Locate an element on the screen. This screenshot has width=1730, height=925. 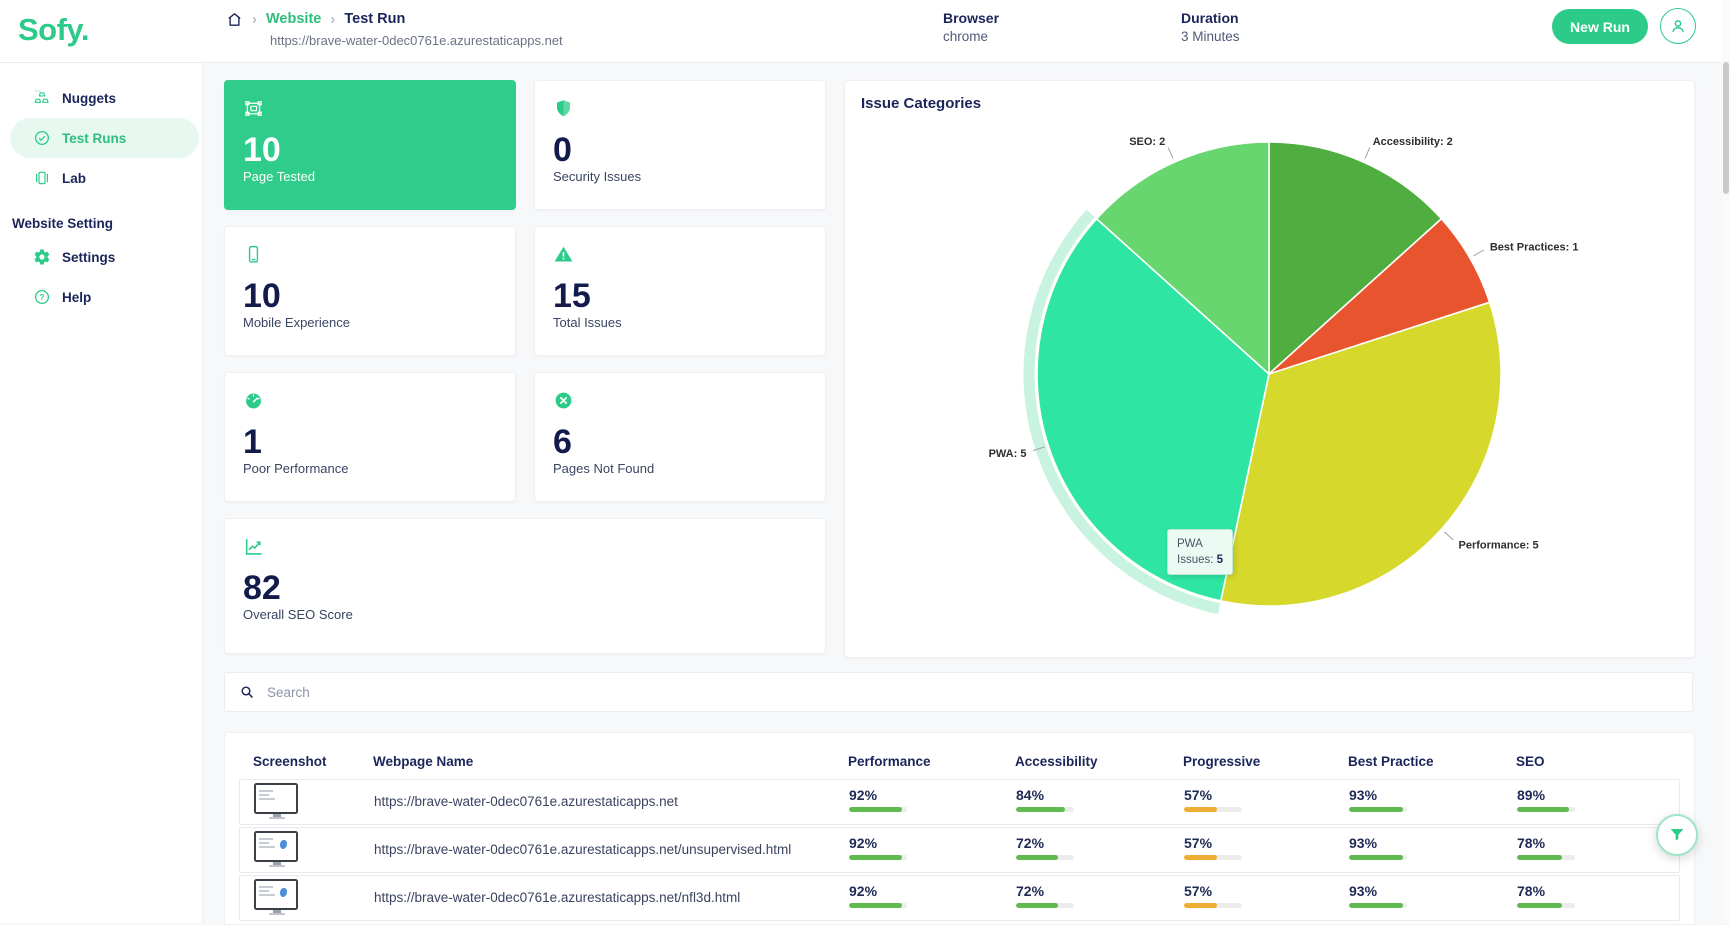
thumbnail-splash-art is located at coordinates (283, 844).